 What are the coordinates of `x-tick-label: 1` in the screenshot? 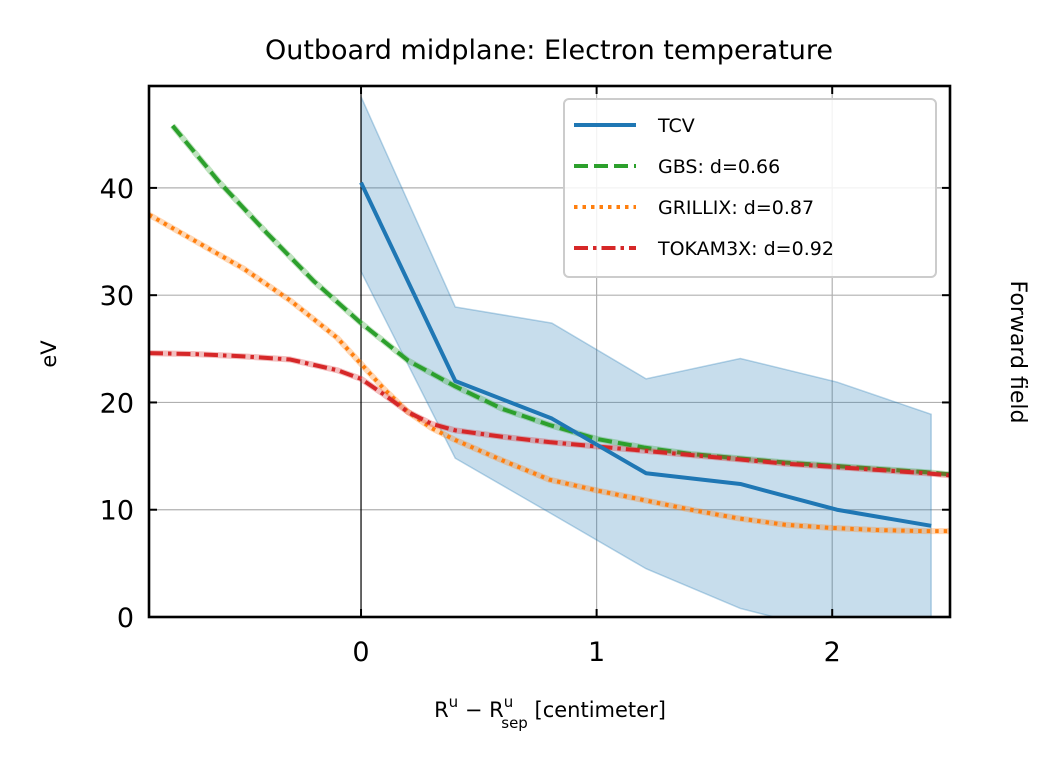 It's located at (596, 652).